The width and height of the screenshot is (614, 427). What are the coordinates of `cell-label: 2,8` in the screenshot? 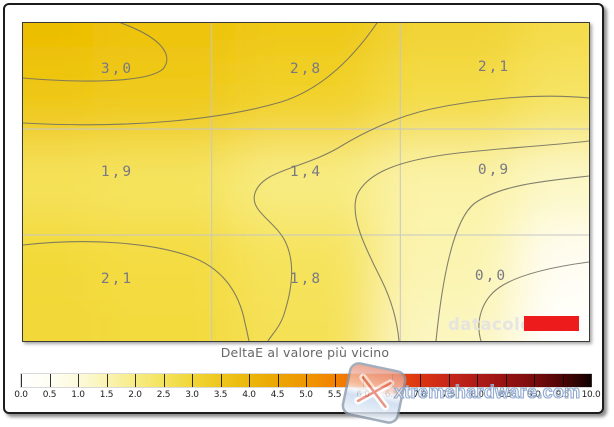 It's located at (306, 69).